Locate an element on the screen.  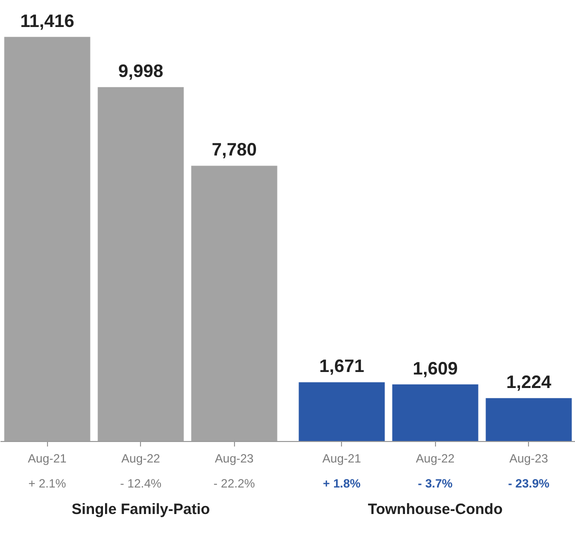
text: - 23.9% is located at coordinates (529, 483).